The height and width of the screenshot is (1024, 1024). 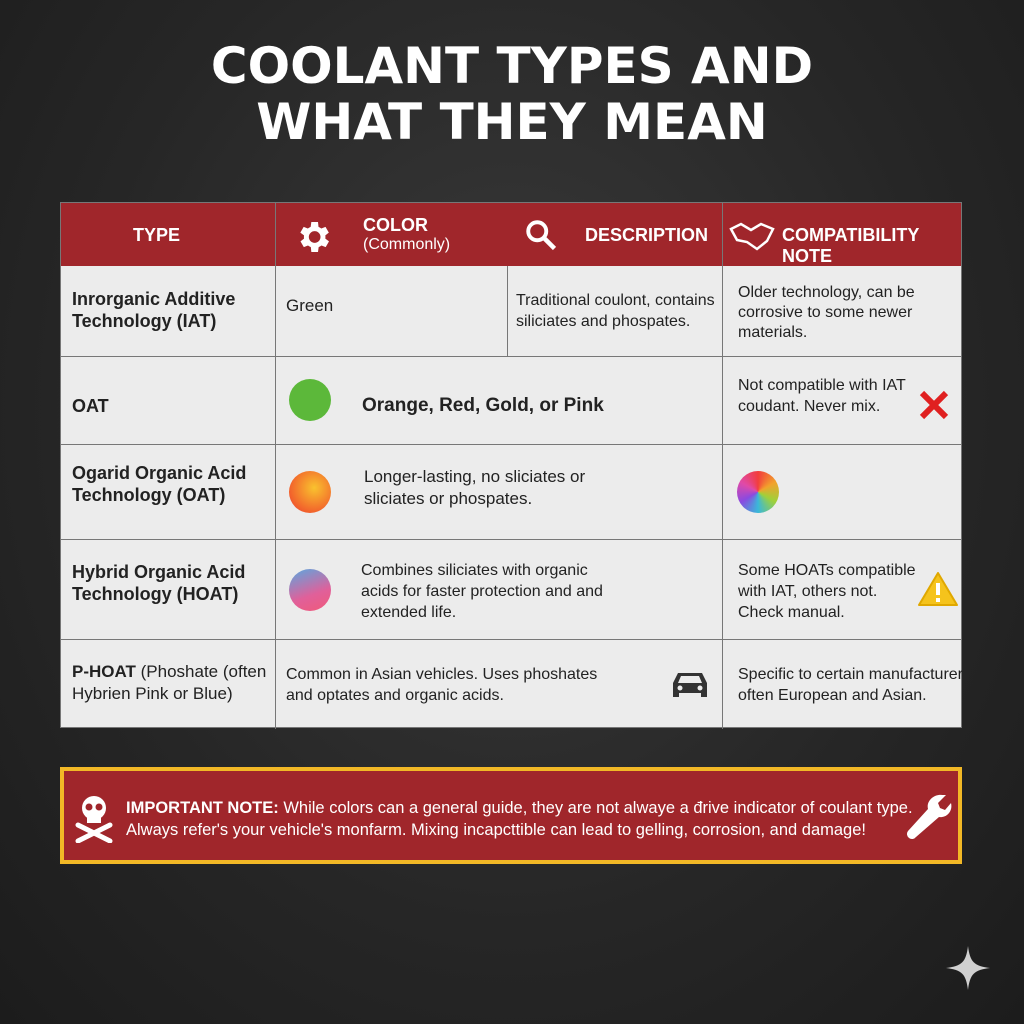 I want to click on row-type-bold: P-HOAT, so click(x=104, y=671).